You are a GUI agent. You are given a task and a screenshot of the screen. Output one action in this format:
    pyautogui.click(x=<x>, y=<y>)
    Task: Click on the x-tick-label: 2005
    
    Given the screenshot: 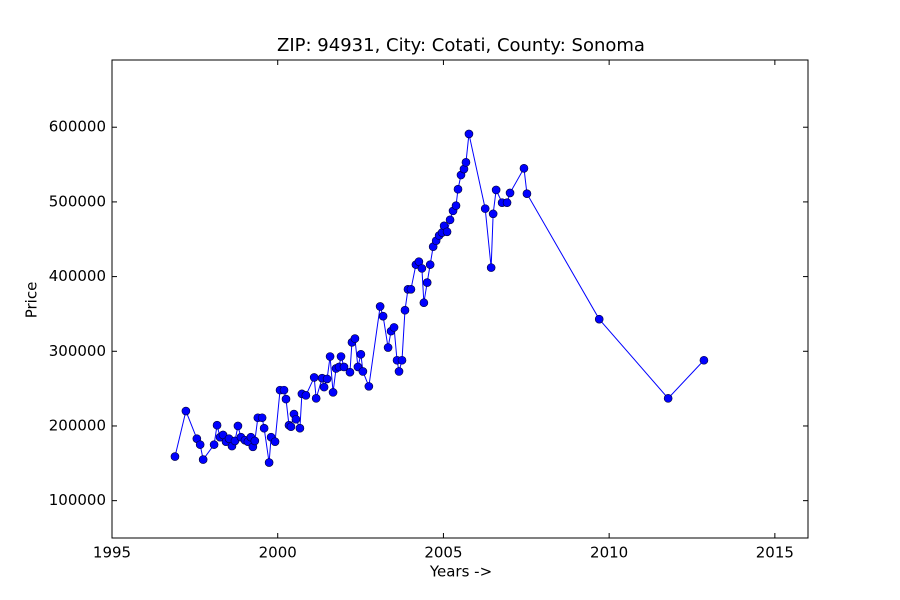 What is the action you would take?
    pyautogui.click(x=443, y=553)
    